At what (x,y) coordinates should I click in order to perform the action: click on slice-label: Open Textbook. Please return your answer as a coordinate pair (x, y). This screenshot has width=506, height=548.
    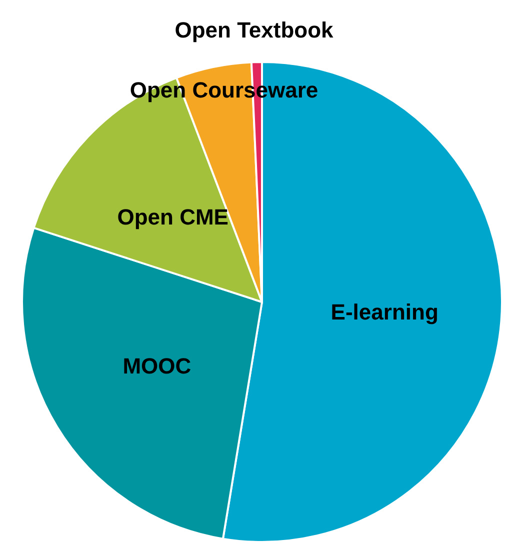
    Looking at the image, I should click on (254, 30).